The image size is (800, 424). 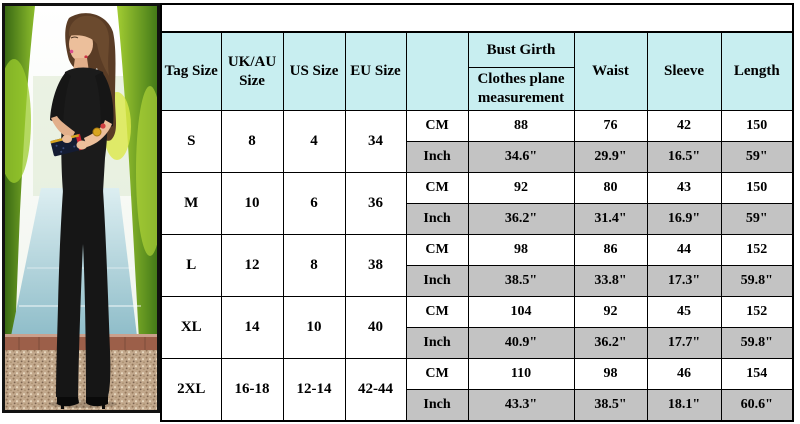 I want to click on eu-size-cell: 38, so click(x=375, y=265).